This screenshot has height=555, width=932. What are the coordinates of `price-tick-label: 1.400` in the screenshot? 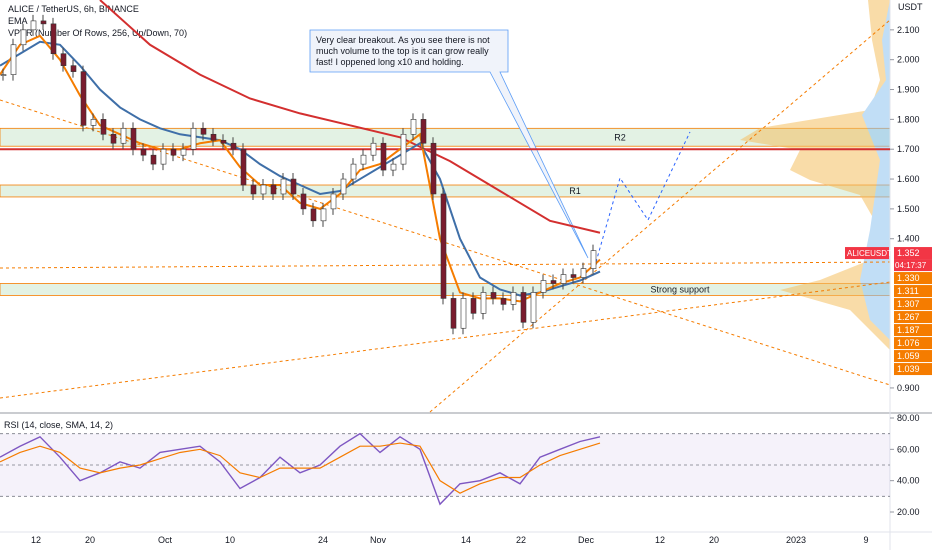 It's located at (908, 239).